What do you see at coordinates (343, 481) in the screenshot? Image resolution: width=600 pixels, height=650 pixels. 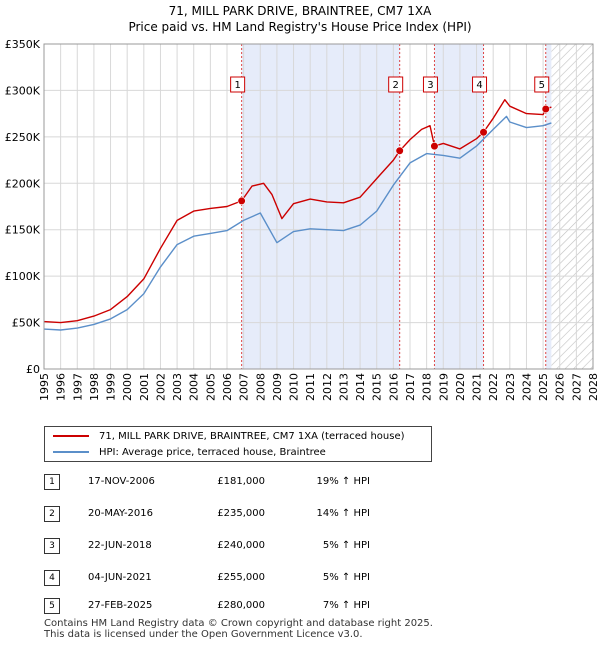 I see `sale-hpi: 19% ↑ HPI` at bounding box center [343, 481].